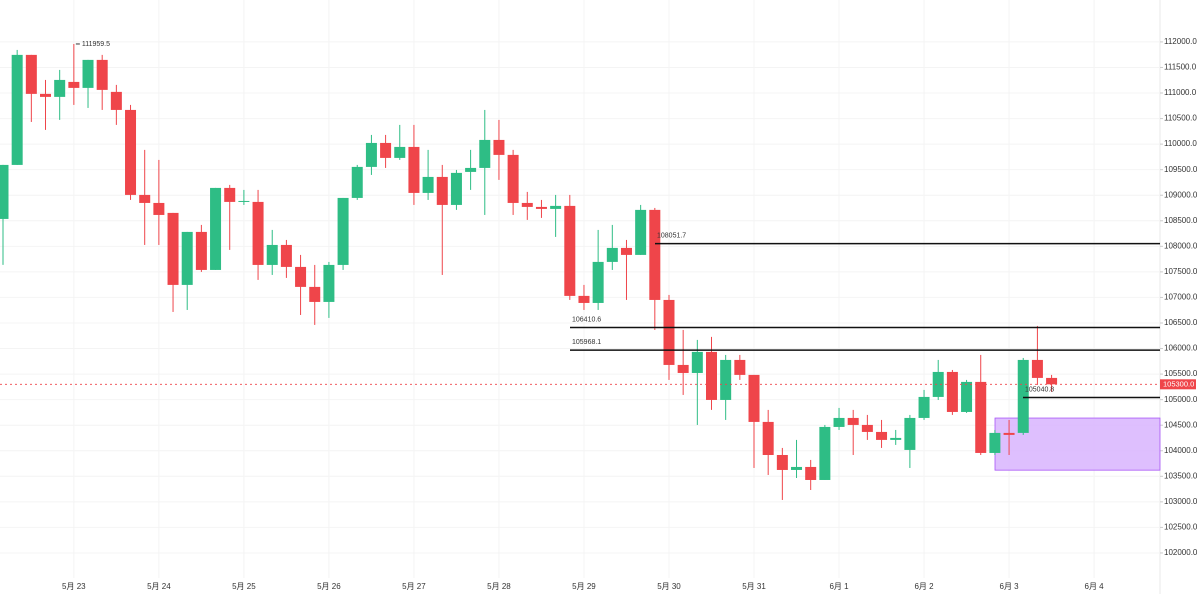 Image resolution: width=1200 pixels, height=594 pixels. Describe the element at coordinates (1180, 118) in the screenshot. I see `y-tick-label: 110500.0` at that location.